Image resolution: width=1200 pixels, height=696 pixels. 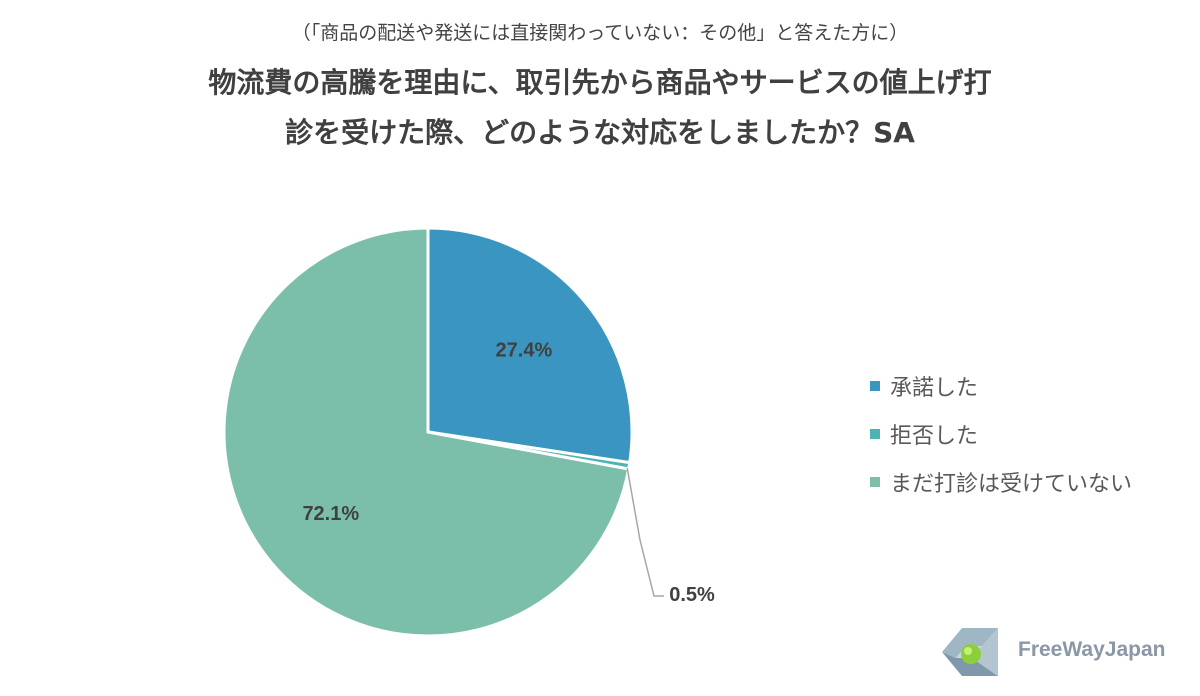 What do you see at coordinates (645, 532) in the screenshot?
I see `leader-line-refused` at bounding box center [645, 532].